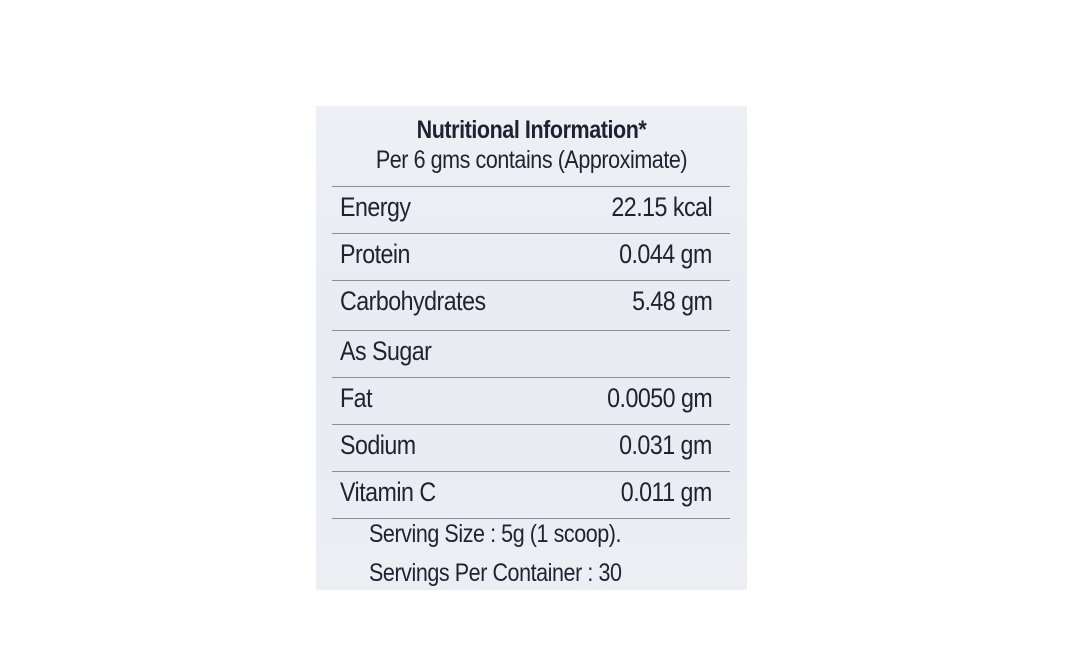 Image resolution: width=1068 pixels, height=671 pixels. Describe the element at coordinates (659, 398) in the screenshot. I see `nutrient-amount: 0.0050 gm` at that location.